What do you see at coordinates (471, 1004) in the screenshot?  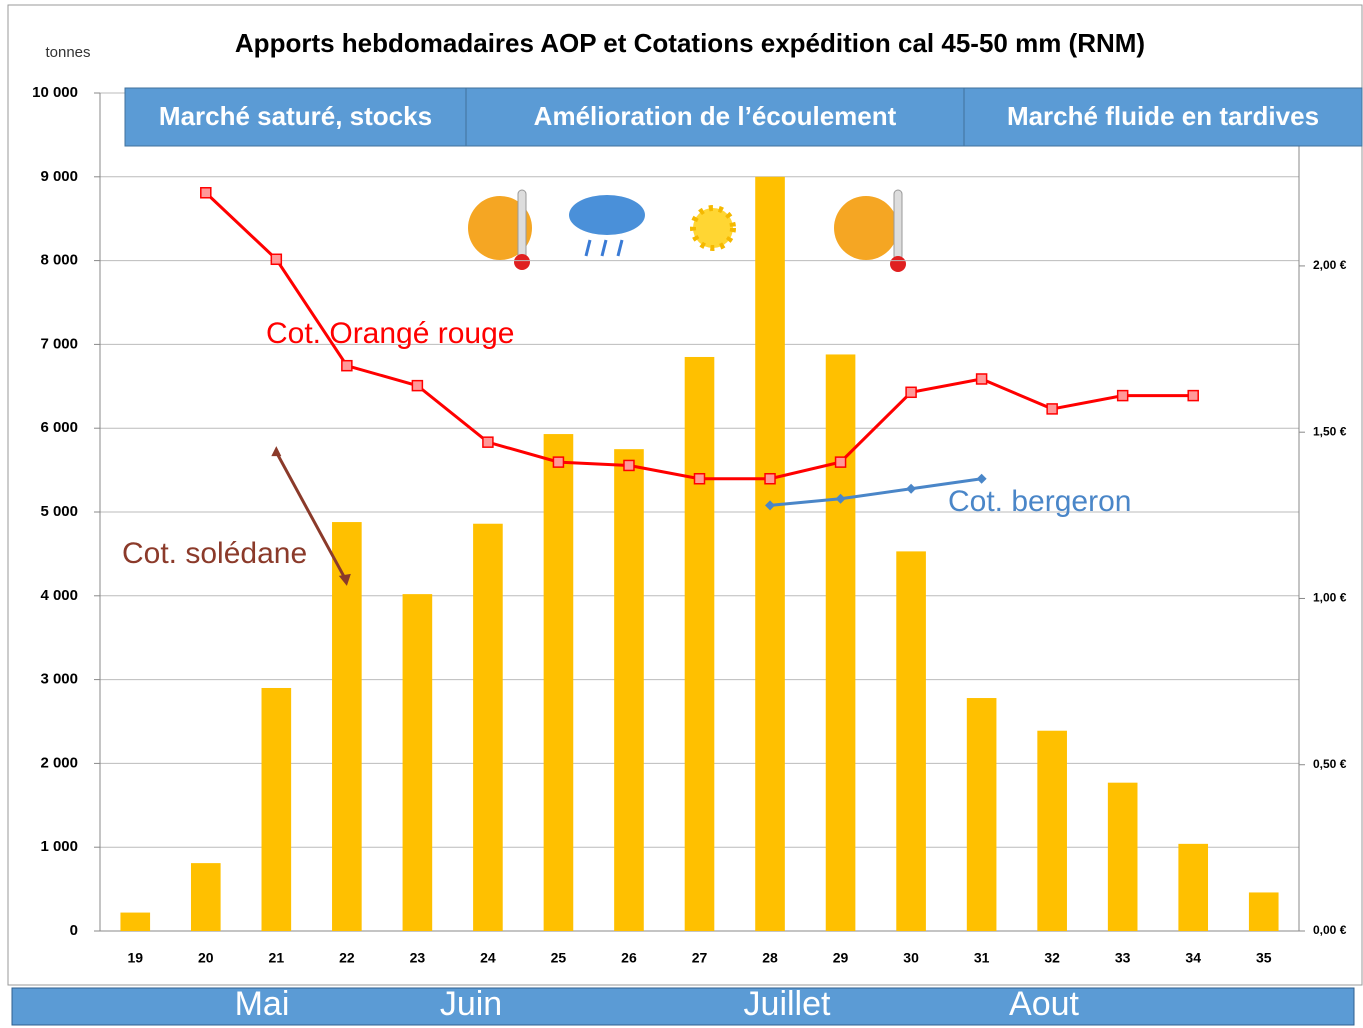 I see `month-label: Juin` at bounding box center [471, 1004].